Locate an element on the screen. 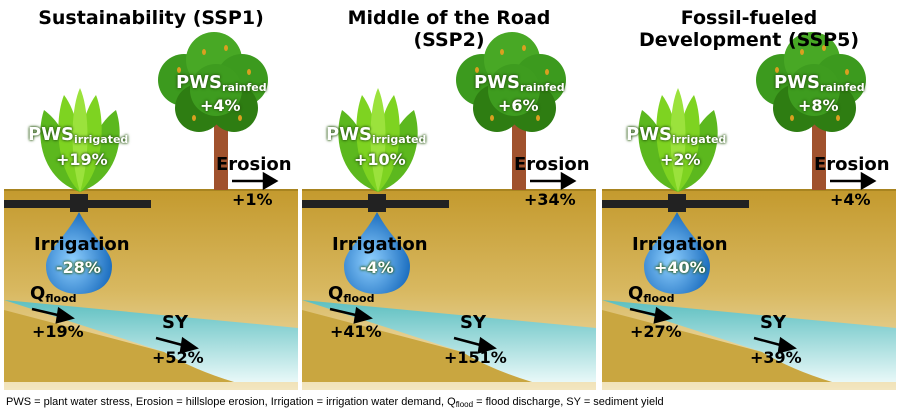  irrigation-value: -28% is located at coordinates (78, 267).